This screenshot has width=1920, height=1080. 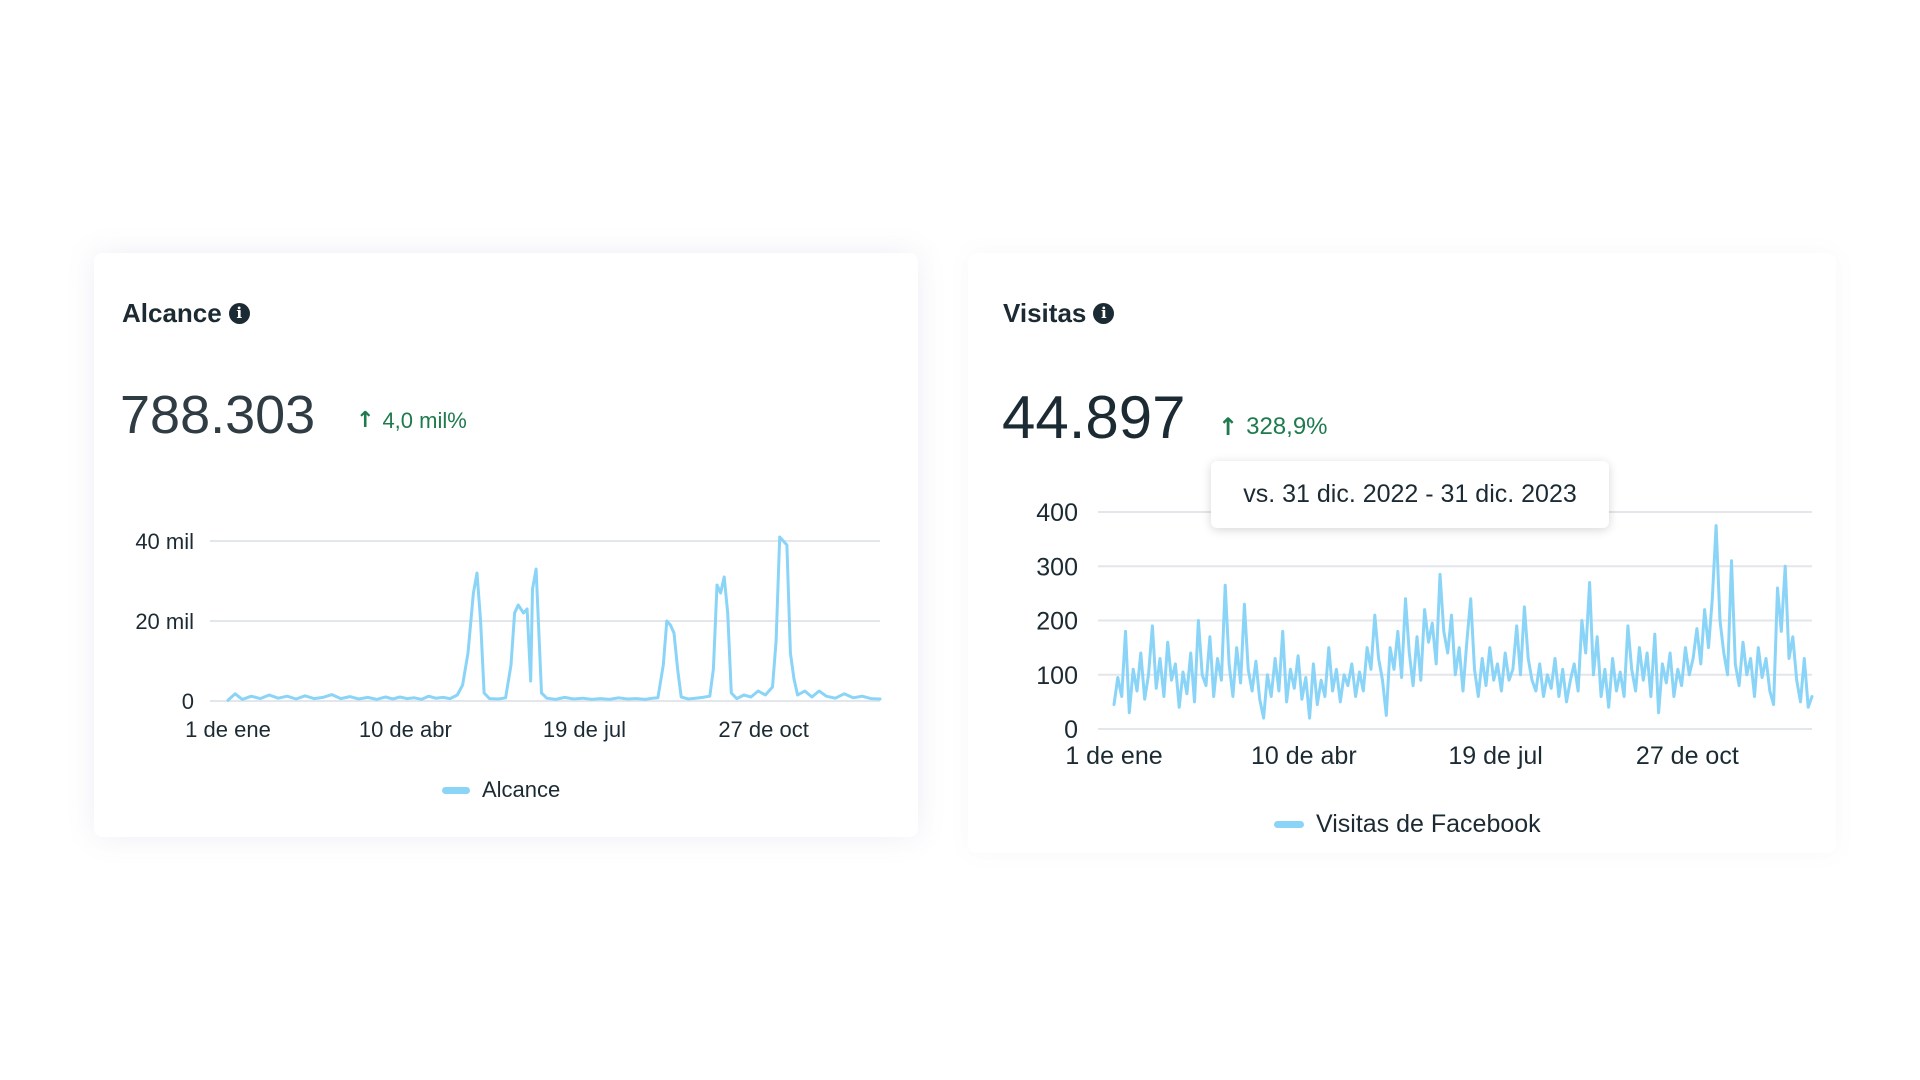 I want to click on y-tick-label: 300, so click(x=1057, y=567).